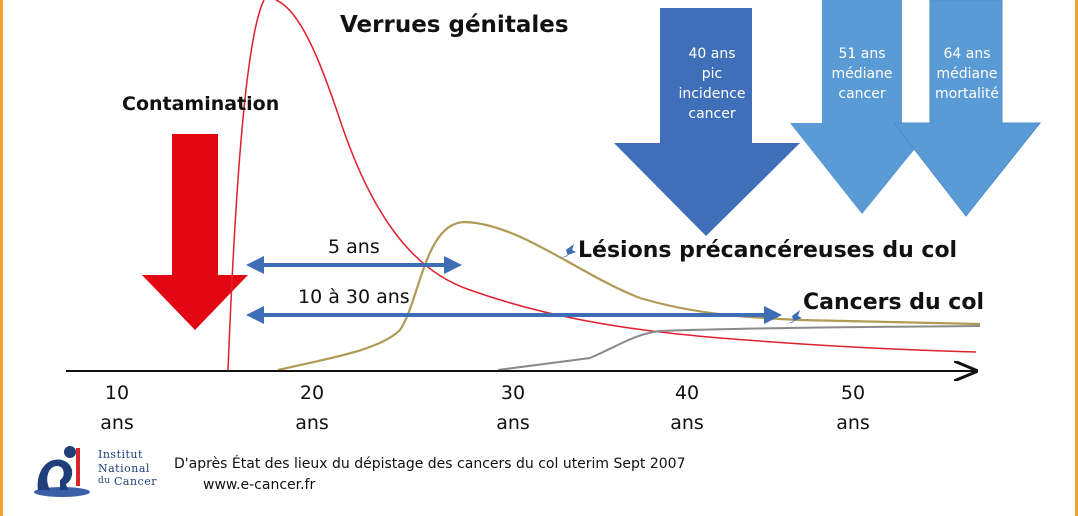 The width and height of the screenshot is (1078, 516). What do you see at coordinates (124, 468) in the screenshot?
I see `logo-word-national: National` at bounding box center [124, 468].